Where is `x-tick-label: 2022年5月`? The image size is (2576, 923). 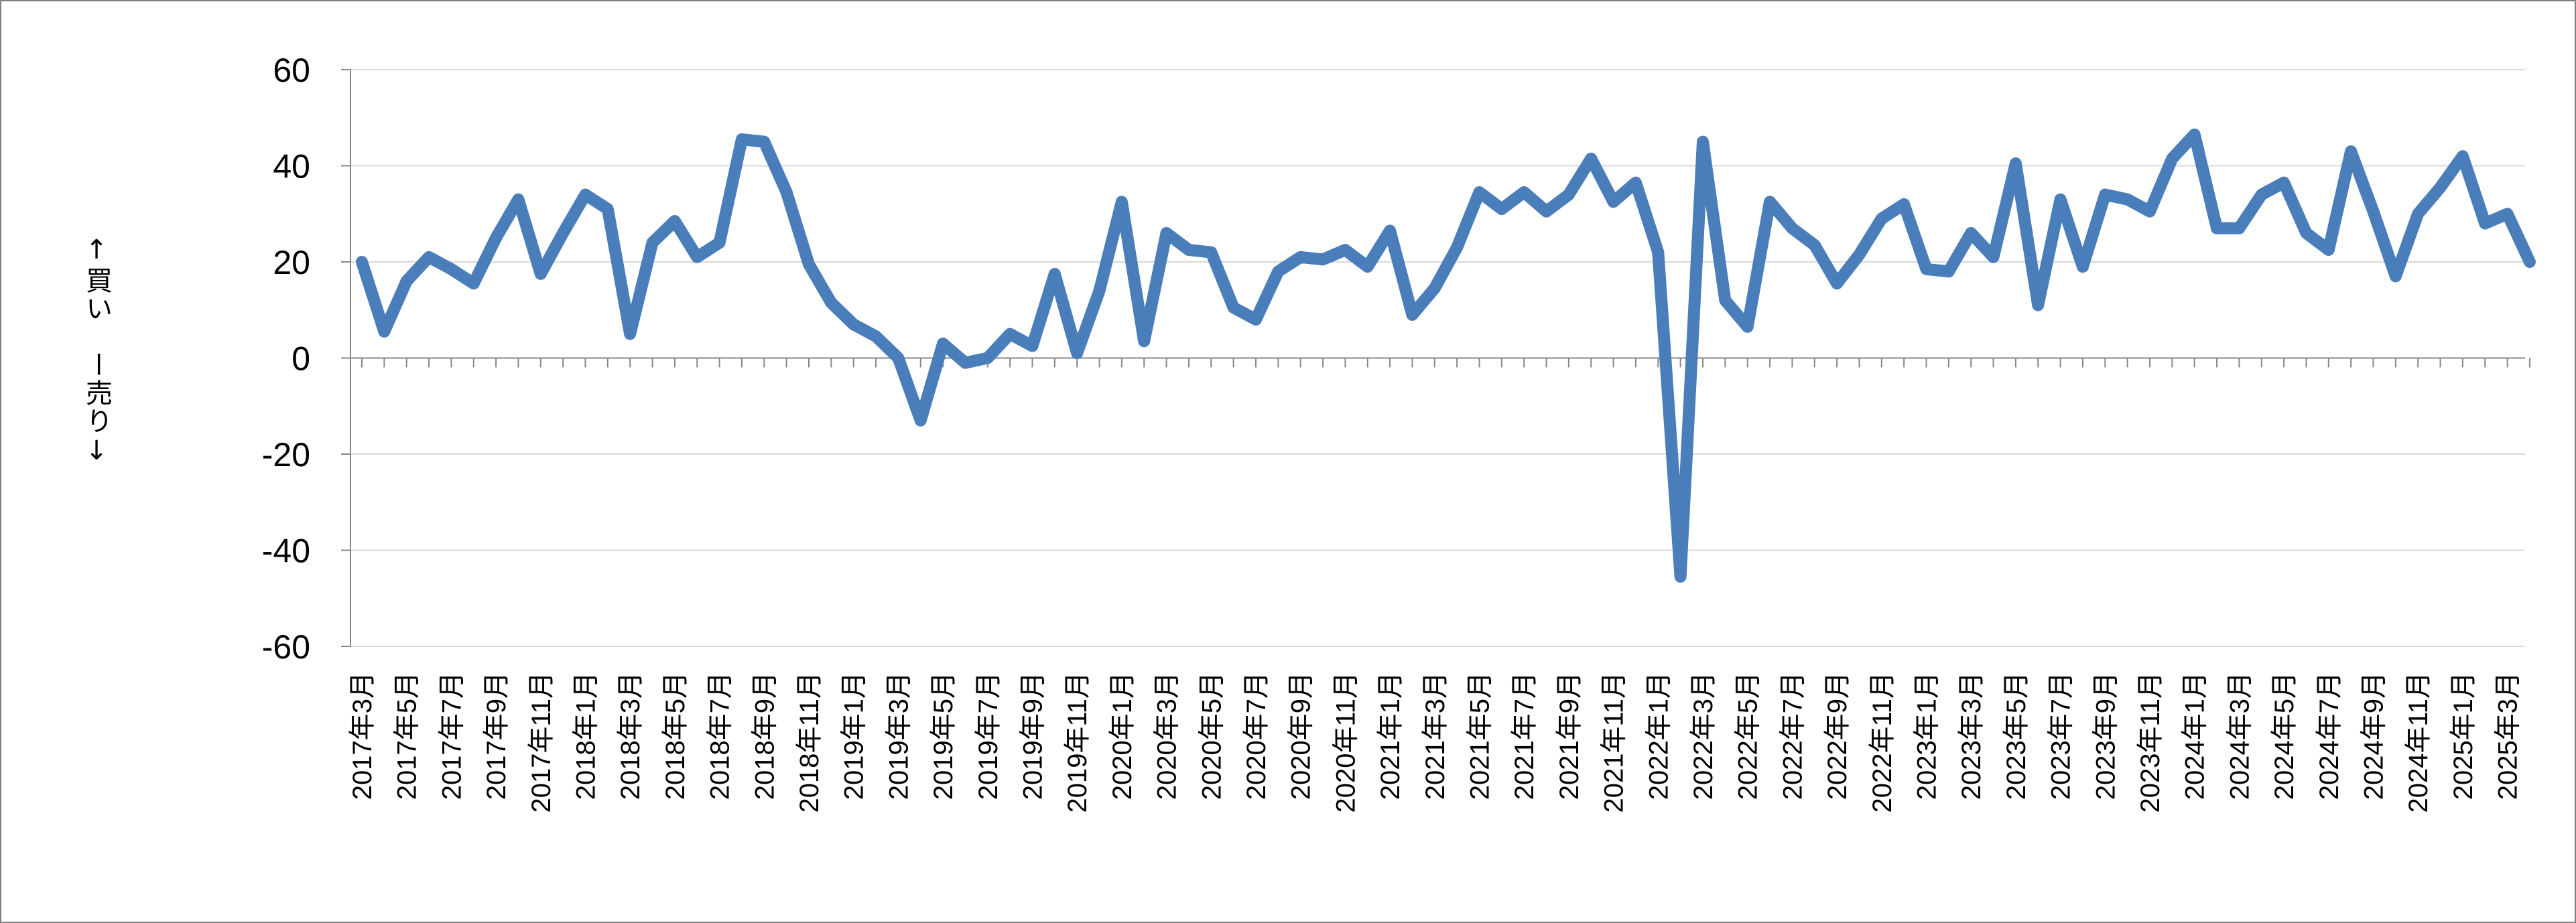
x-tick-label: 2022年5月 is located at coordinates (1748, 736).